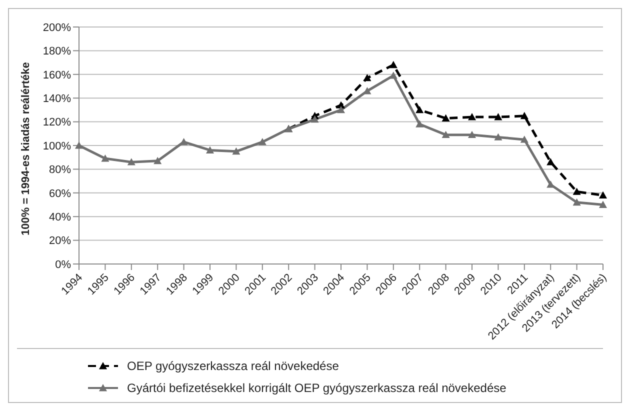  Describe the element at coordinates (316, 388) in the screenshot. I see `legend-label: Gyártói befizetésekkel korrigált OEP gyógyszerkassza reál növekedése` at that location.